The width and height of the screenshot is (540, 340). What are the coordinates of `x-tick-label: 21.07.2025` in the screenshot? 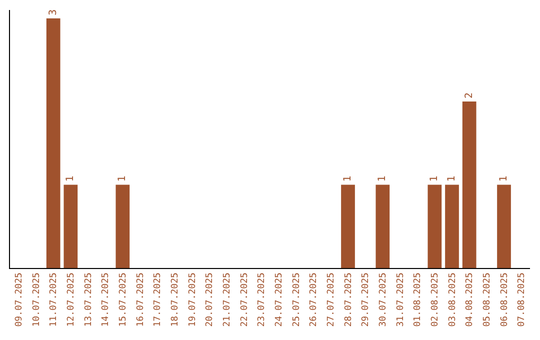 It's located at (227, 299).